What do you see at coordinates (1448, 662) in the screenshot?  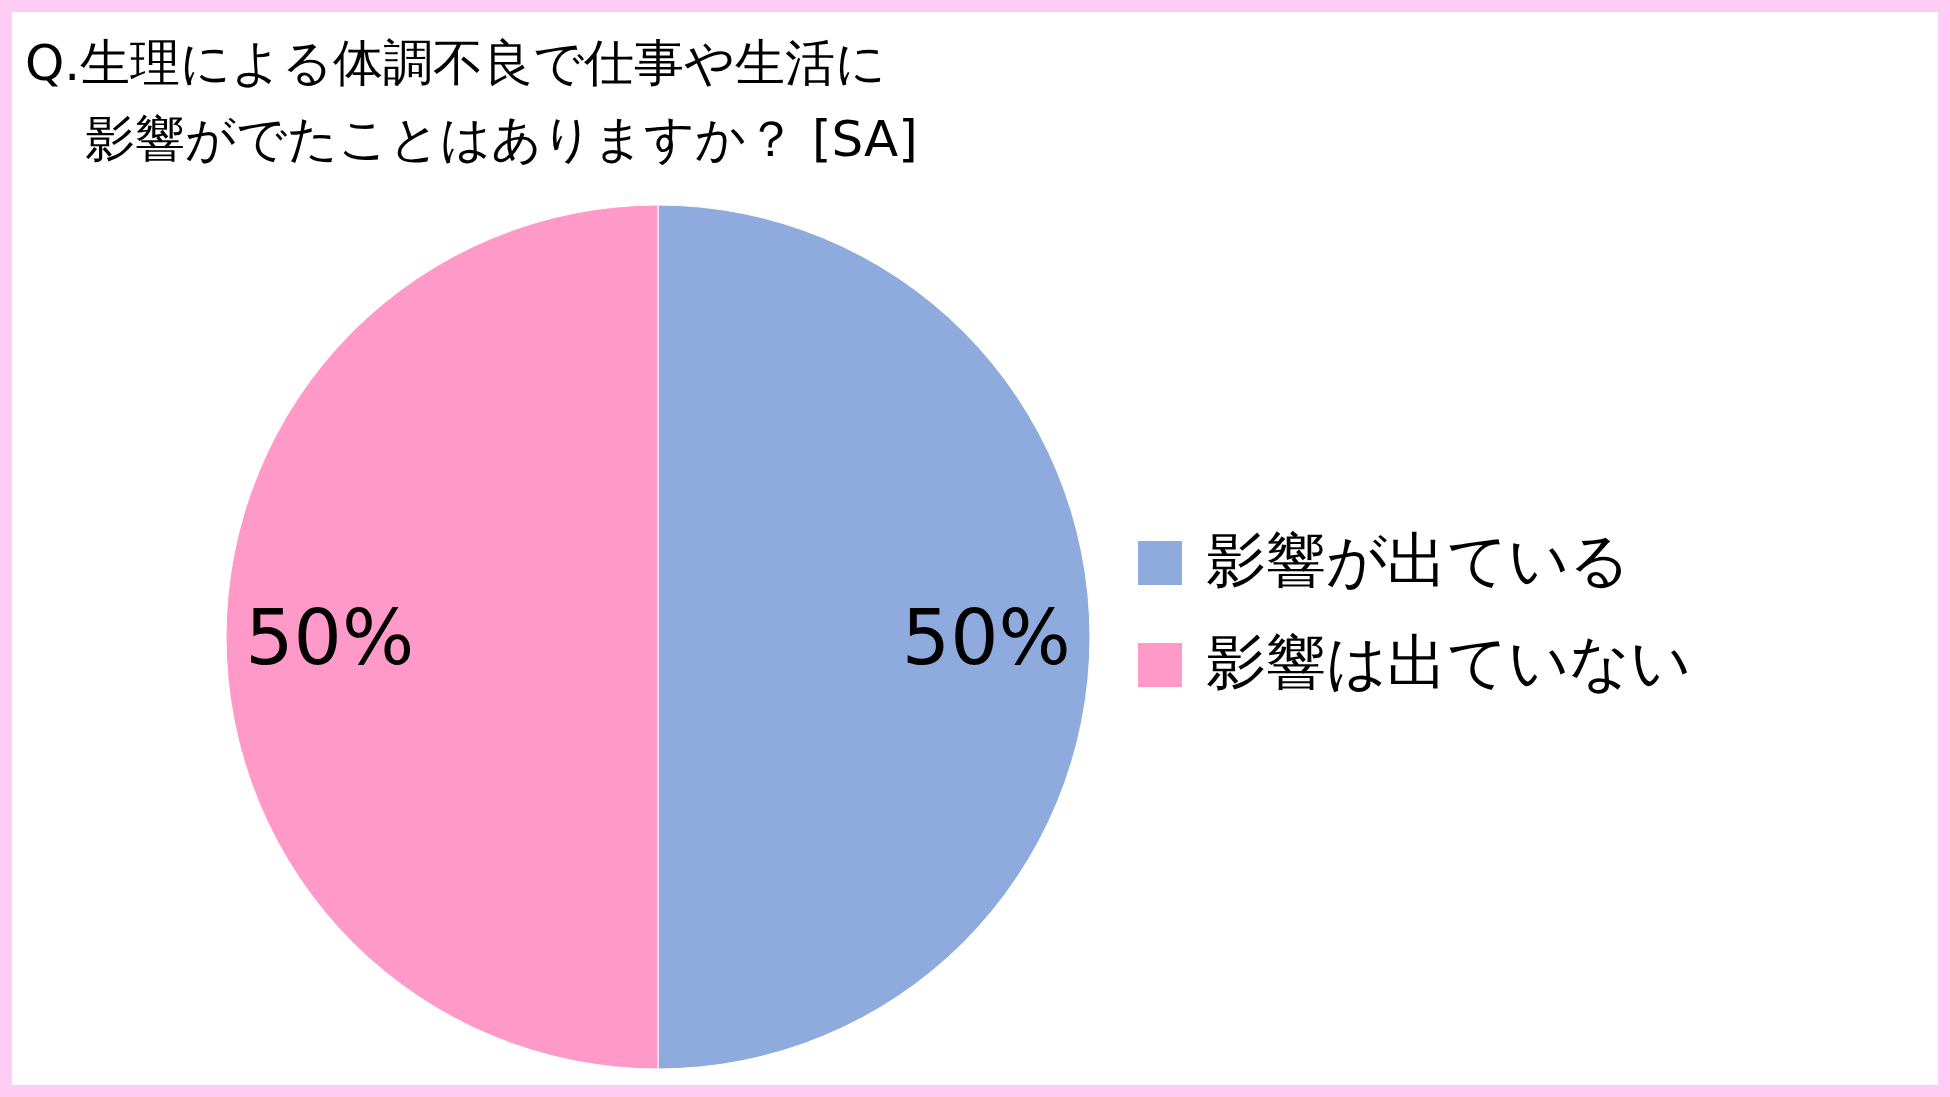 I see `legend-label: 影響は出ていない` at bounding box center [1448, 662].